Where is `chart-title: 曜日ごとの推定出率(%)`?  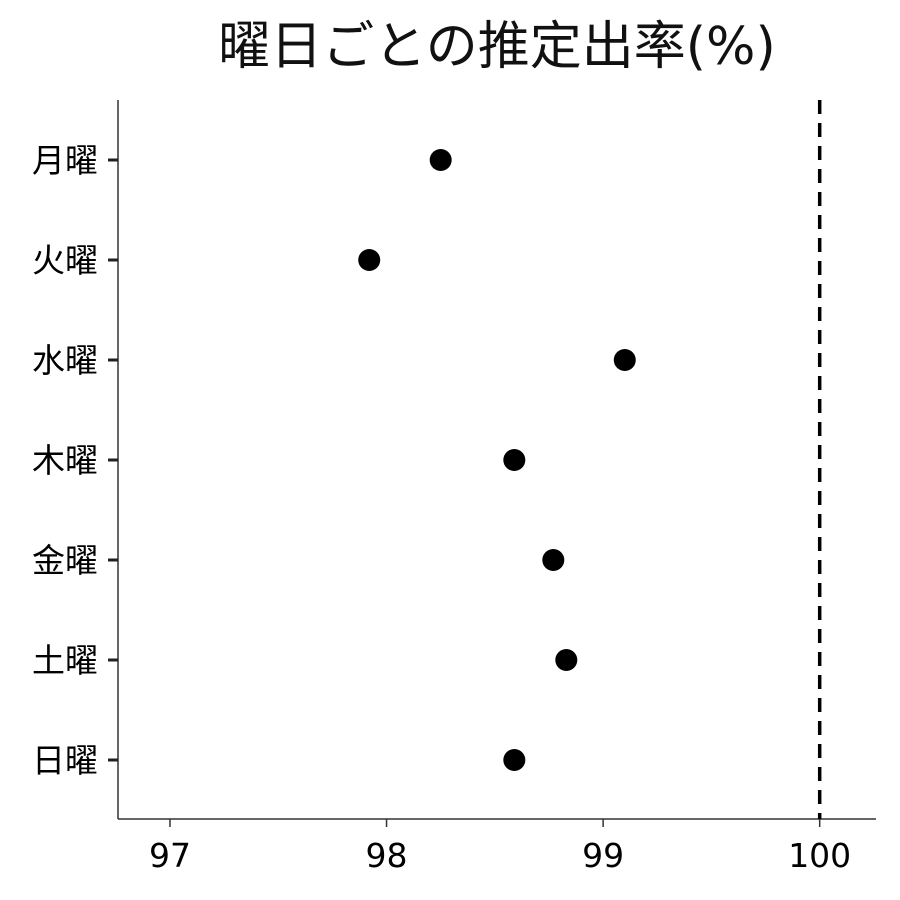
chart-title: 曜日ごとの推定出率(%) is located at coordinates (496, 47).